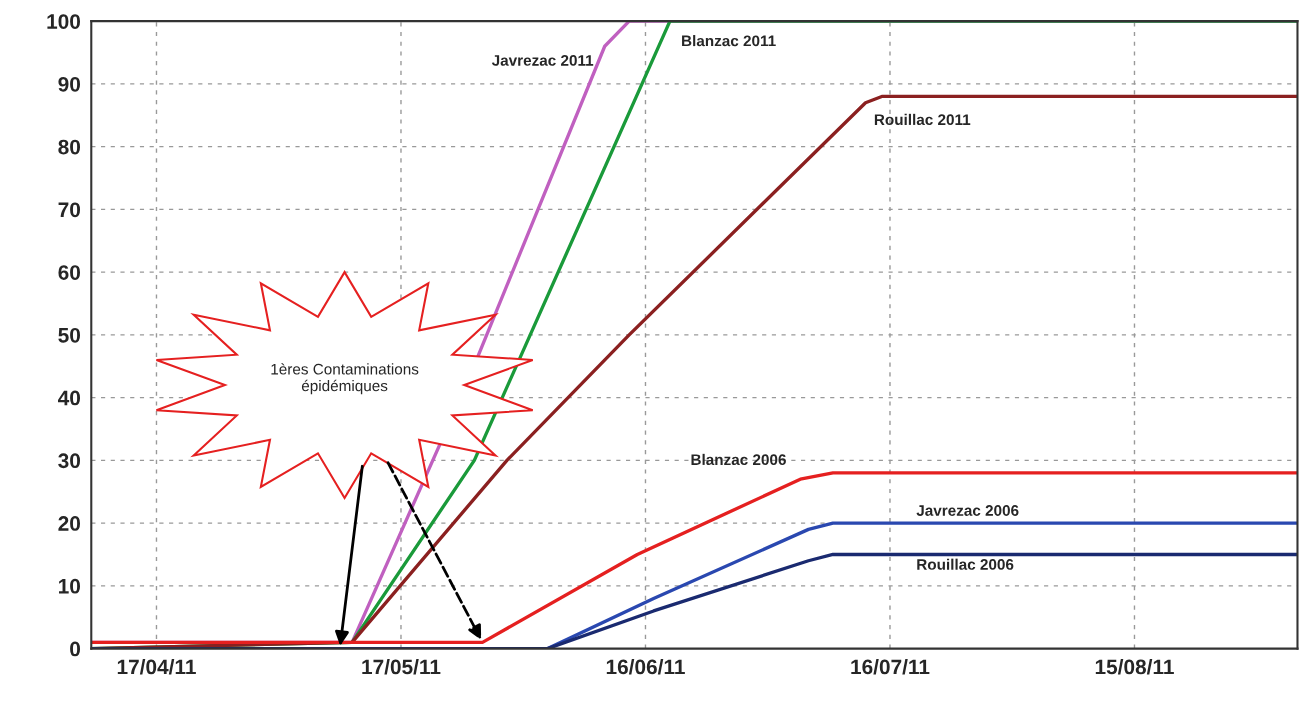  Describe the element at coordinates (70, 586) in the screenshot. I see `y-tick-label: 10` at that location.